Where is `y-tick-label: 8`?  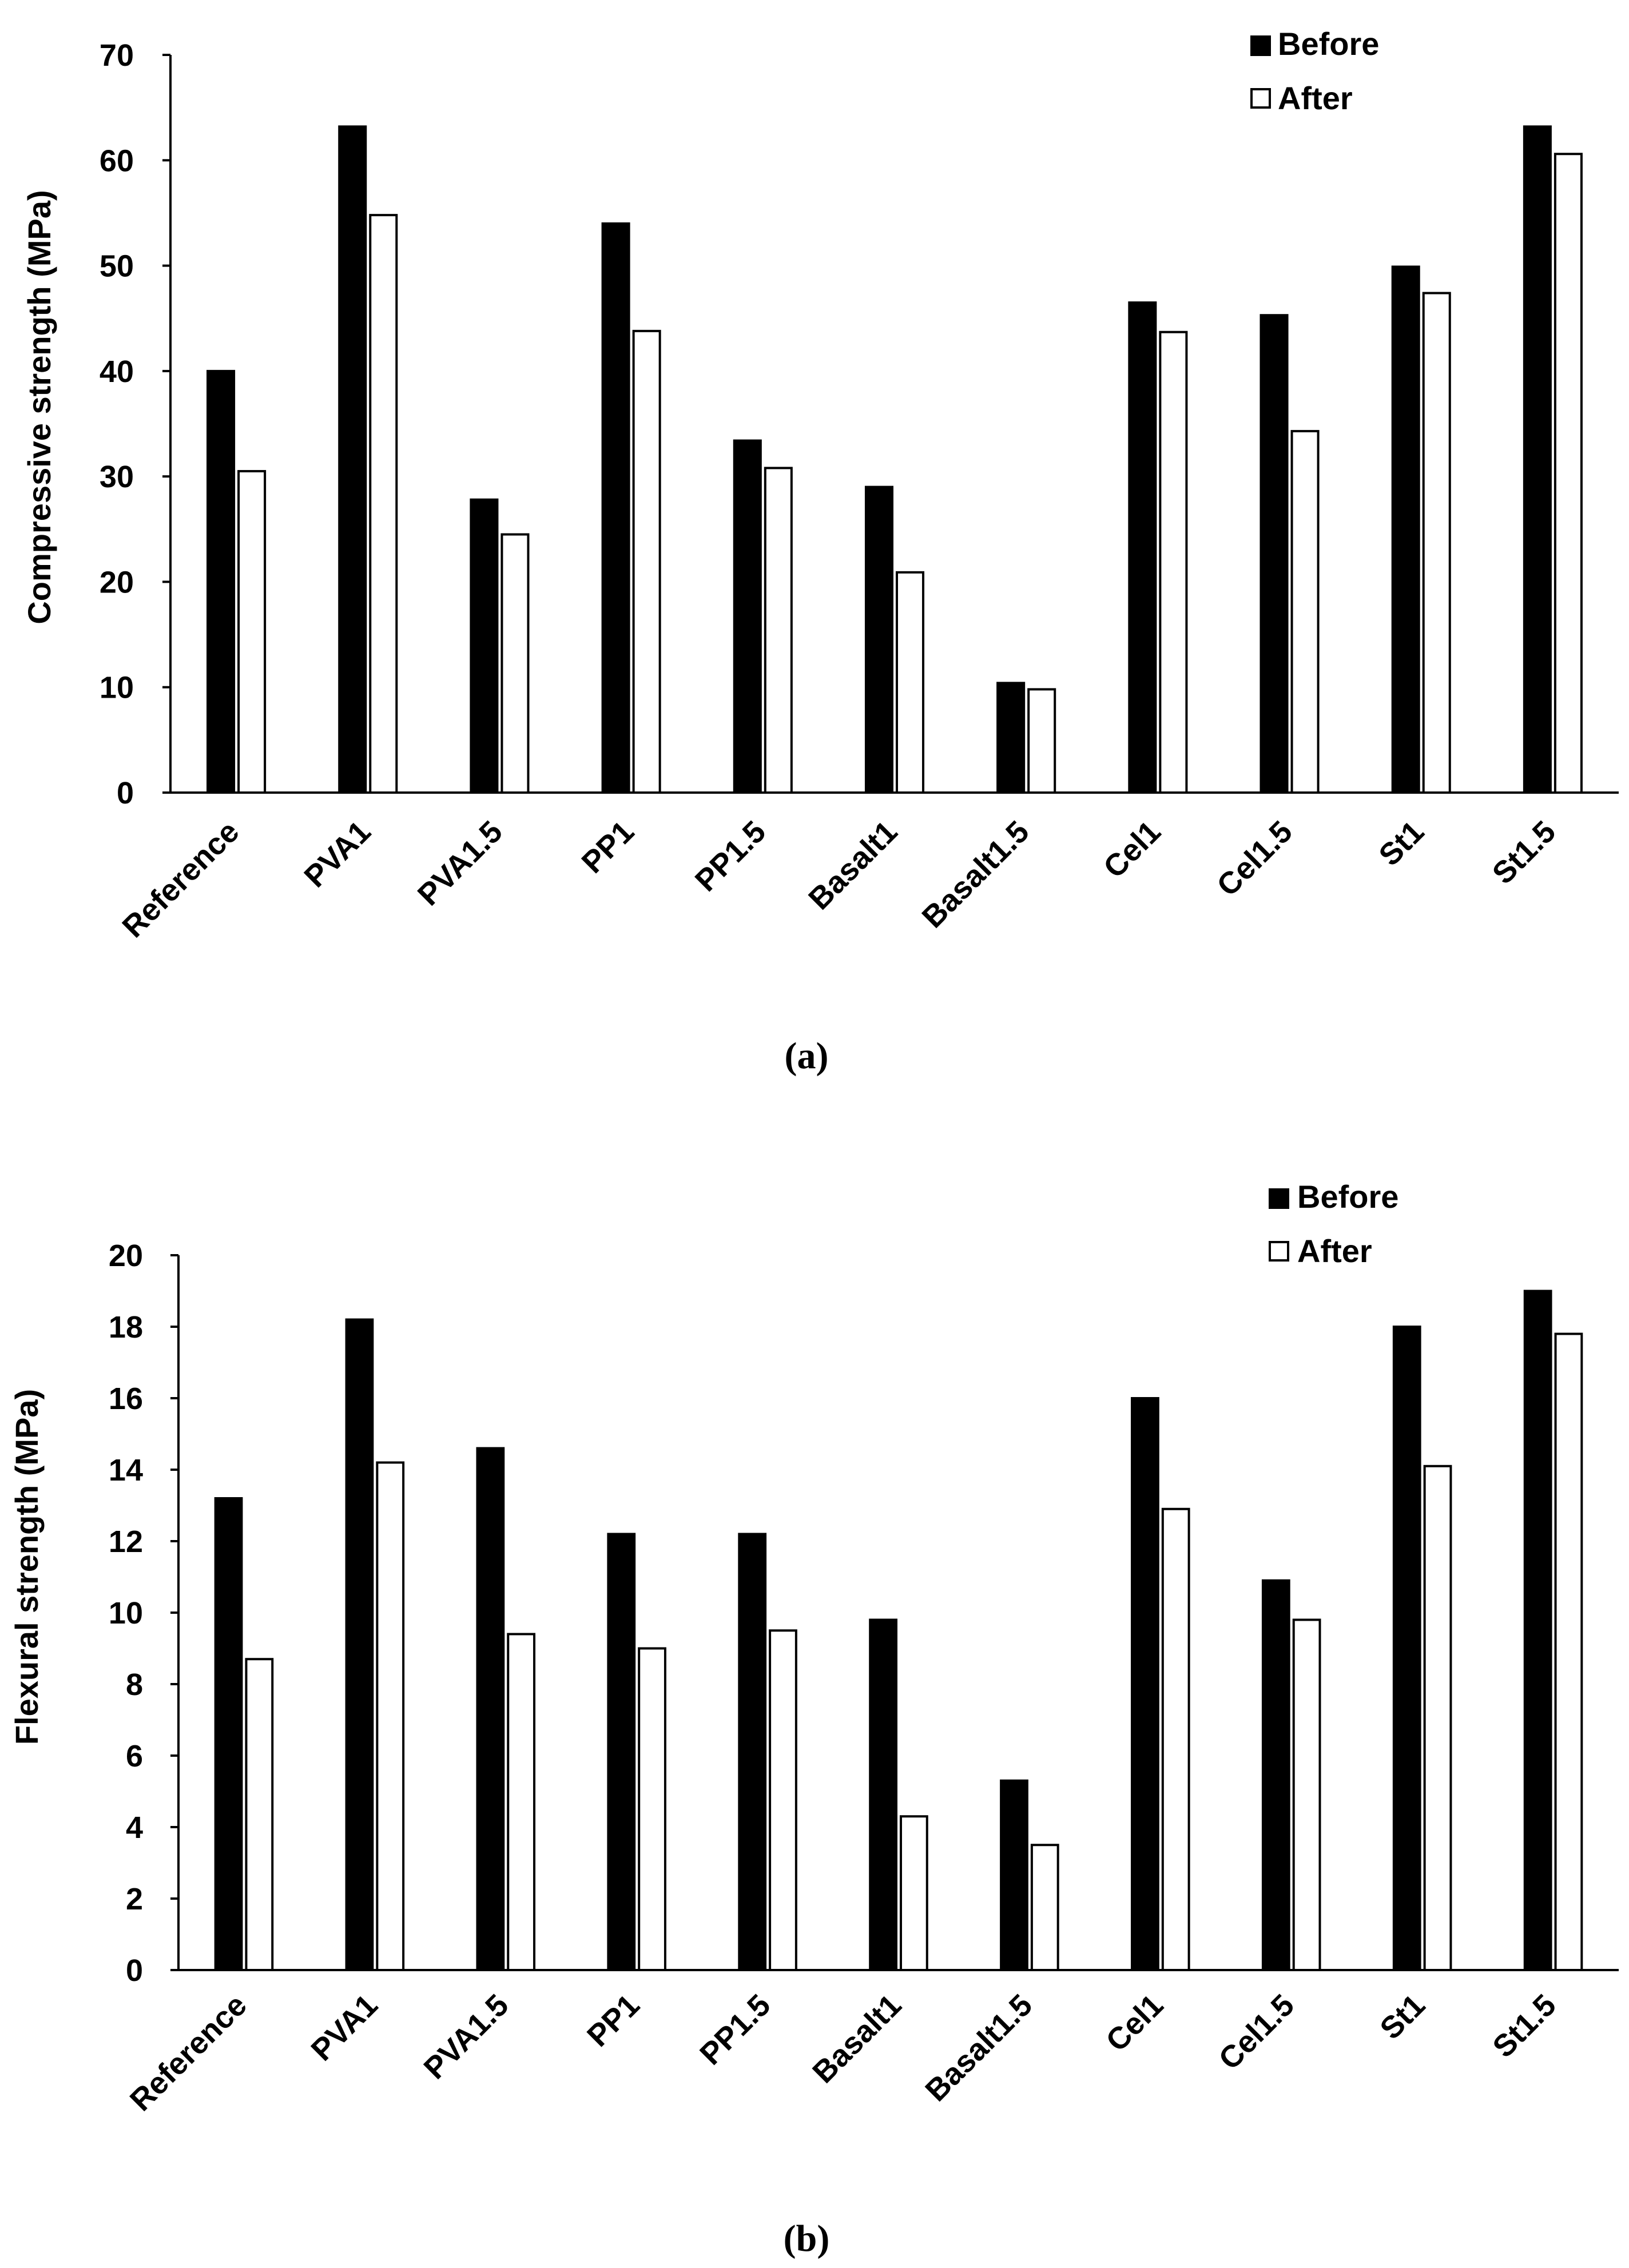 y-tick-label: 8 is located at coordinates (134, 1685).